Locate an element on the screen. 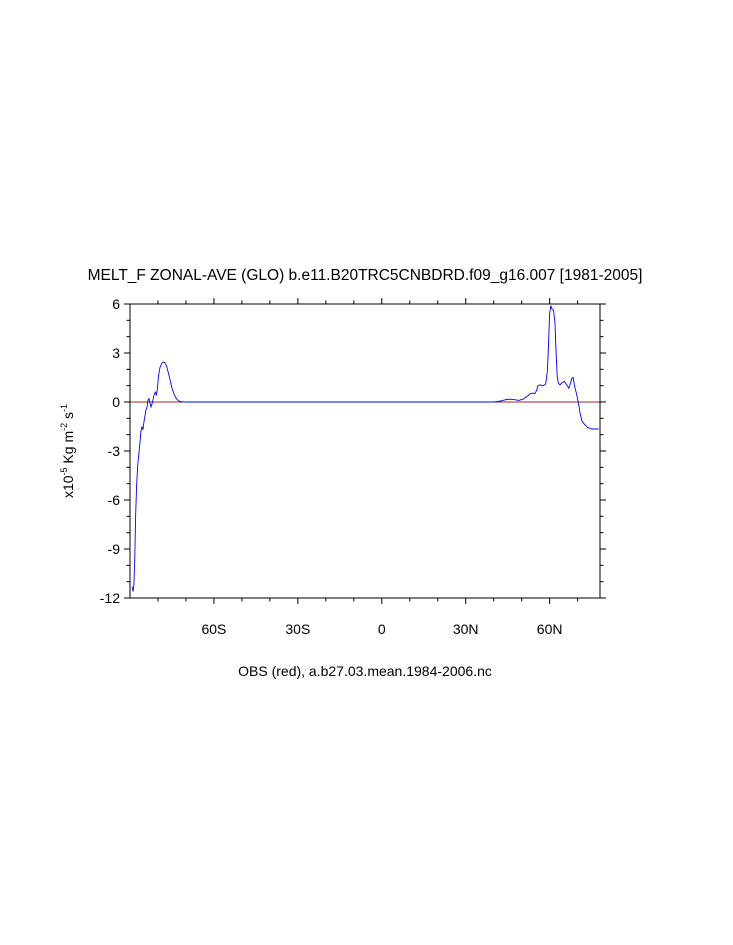  y-tick-label: -12 is located at coordinates (110, 598).